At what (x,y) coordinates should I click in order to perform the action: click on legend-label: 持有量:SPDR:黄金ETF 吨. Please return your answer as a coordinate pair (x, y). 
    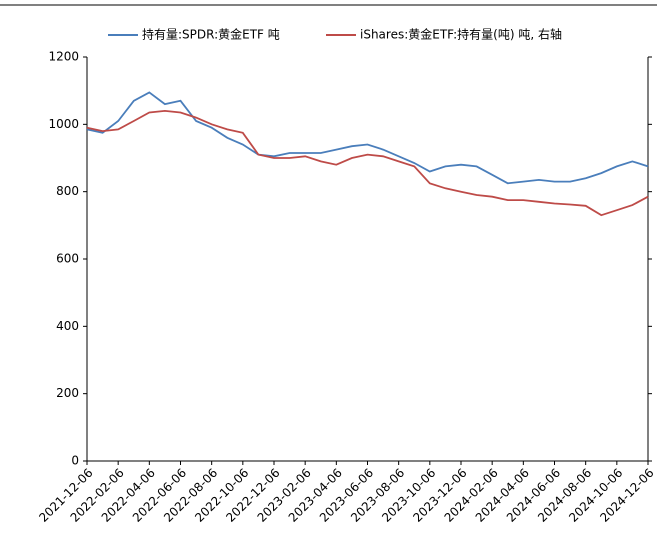
    Looking at the image, I should click on (211, 34).